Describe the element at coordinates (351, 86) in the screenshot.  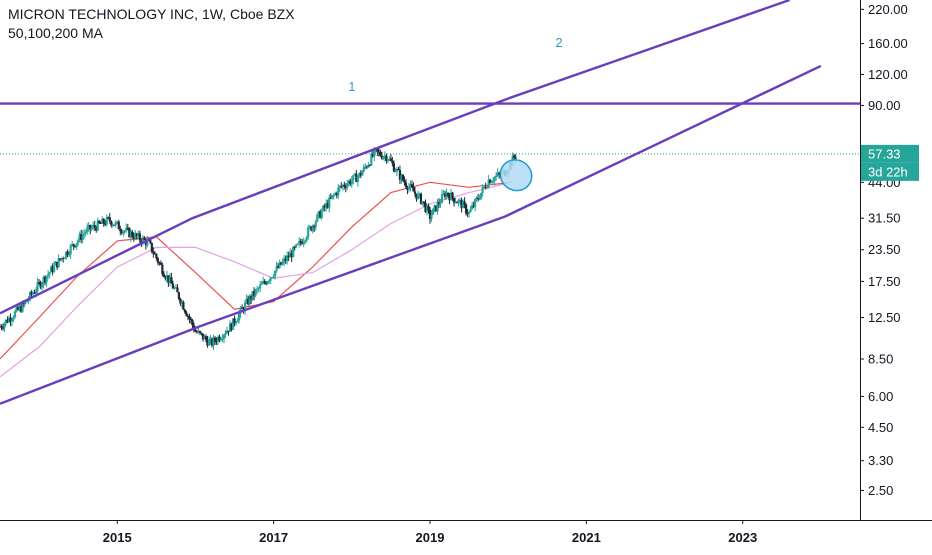
I see `wave-label-1: 1` at that location.